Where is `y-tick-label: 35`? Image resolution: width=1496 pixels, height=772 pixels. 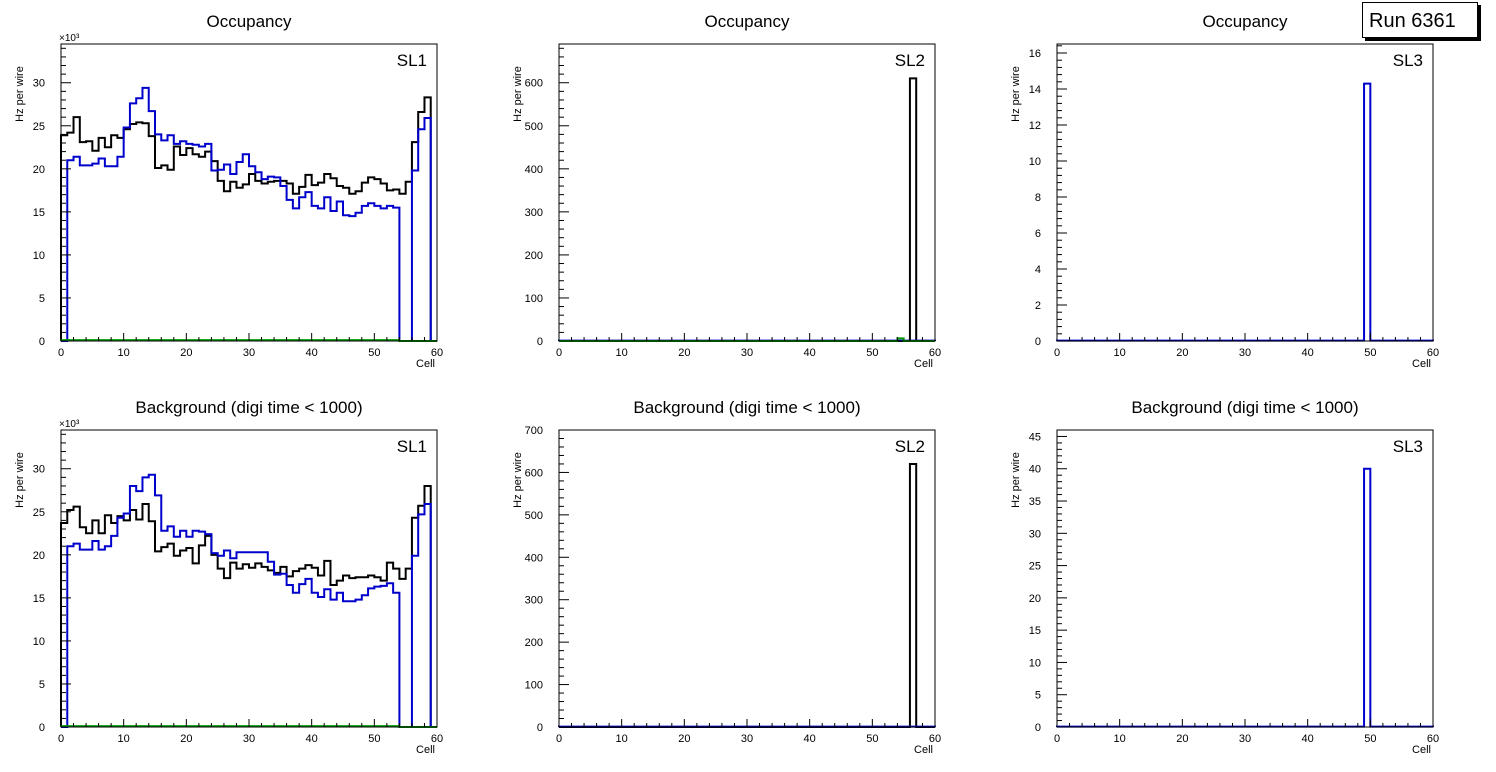 y-tick-label: 35 is located at coordinates (1035, 502).